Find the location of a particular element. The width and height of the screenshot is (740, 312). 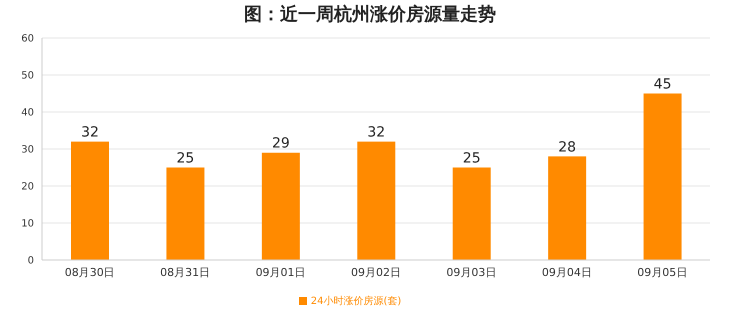

x-tick-label: 09月05日 is located at coordinates (662, 272).